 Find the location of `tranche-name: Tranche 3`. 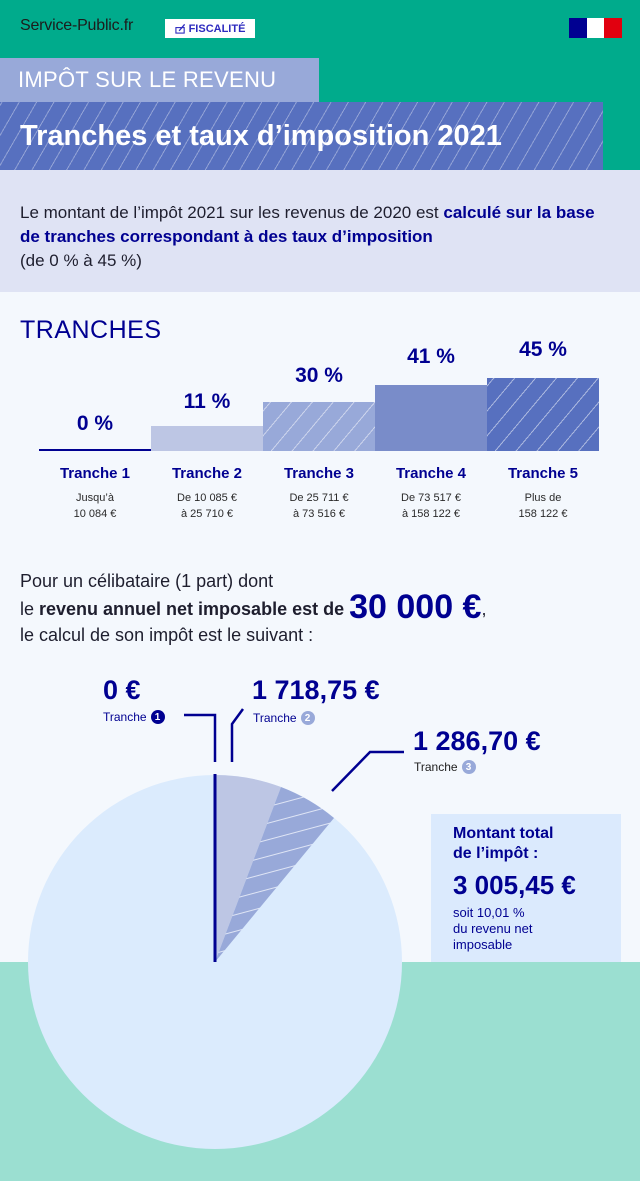

tranche-name: Tranche 3 is located at coordinates (319, 473).